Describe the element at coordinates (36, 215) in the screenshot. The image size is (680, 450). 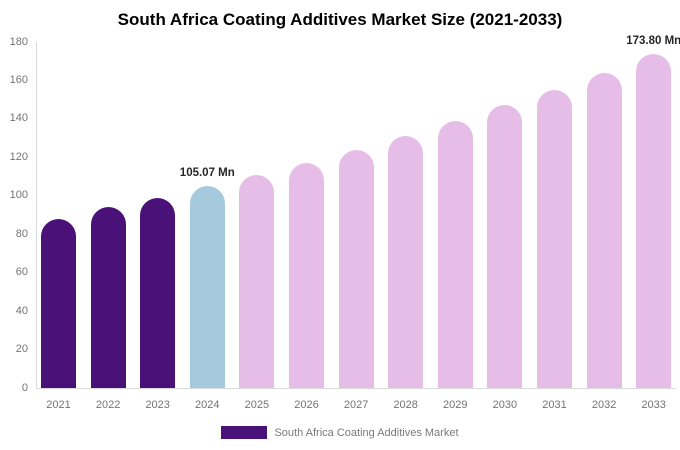
I see `y-axis-line` at that location.